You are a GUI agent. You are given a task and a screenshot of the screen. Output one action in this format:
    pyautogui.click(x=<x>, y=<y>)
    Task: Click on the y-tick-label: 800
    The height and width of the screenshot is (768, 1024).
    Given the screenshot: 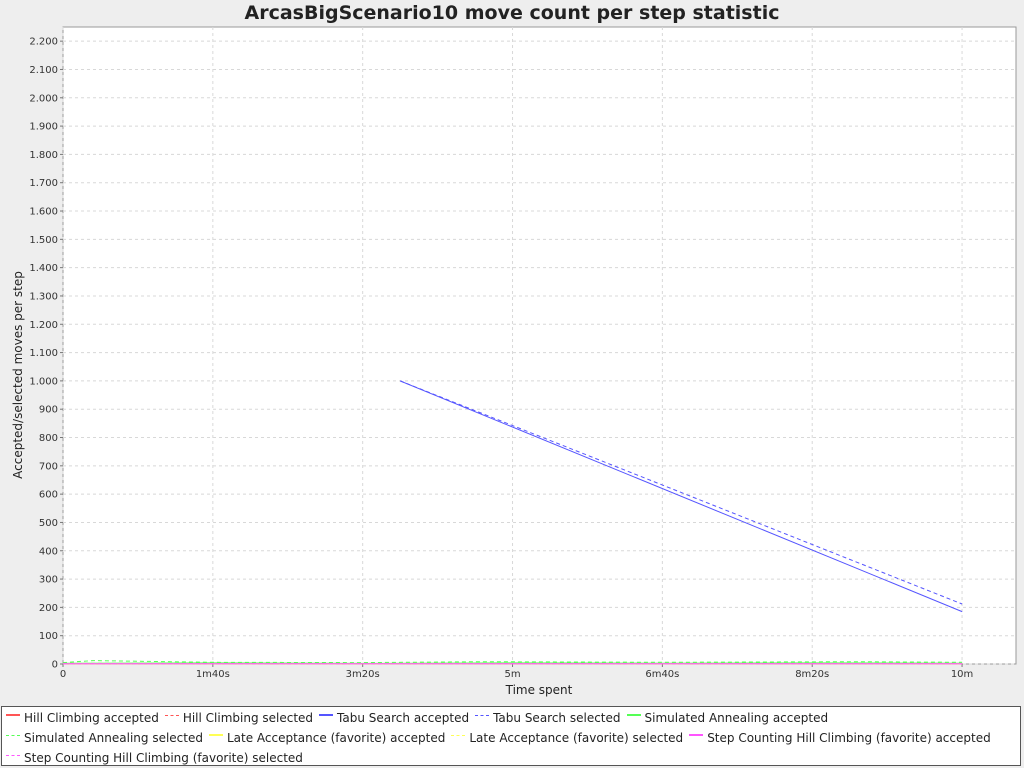 What is the action you would take?
    pyautogui.click(x=48, y=438)
    